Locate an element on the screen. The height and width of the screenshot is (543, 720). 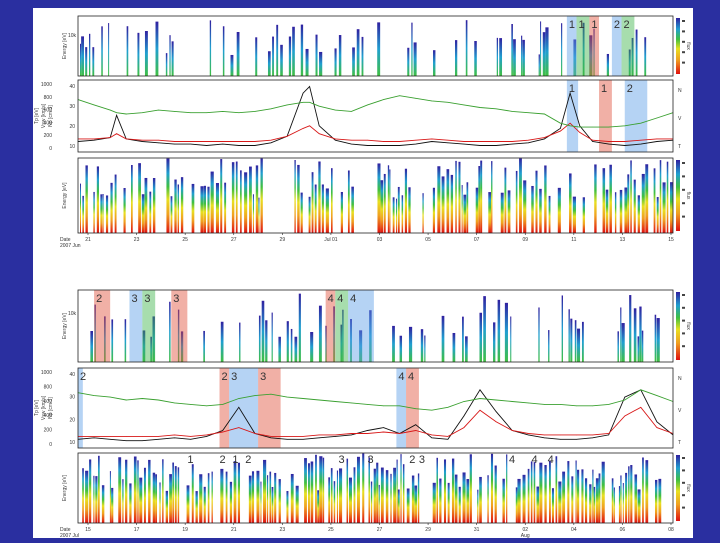
x-tick-label: 02 is located at coordinates (525, 530).